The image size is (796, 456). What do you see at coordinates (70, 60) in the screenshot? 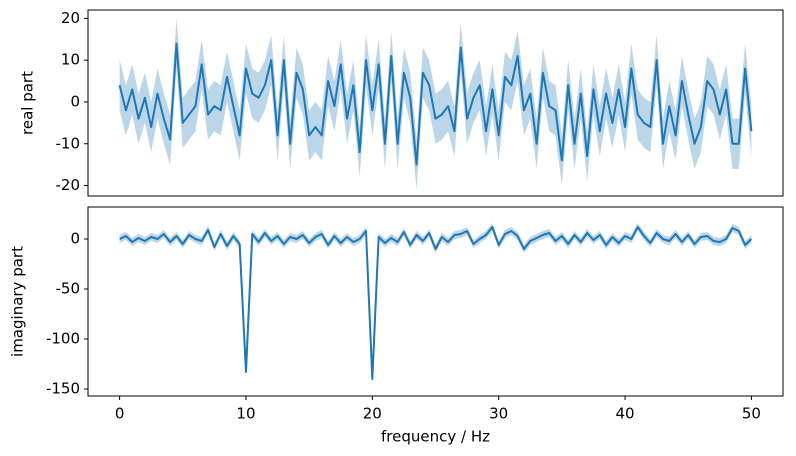
I see `y-tick-label: 10` at bounding box center [70, 60].